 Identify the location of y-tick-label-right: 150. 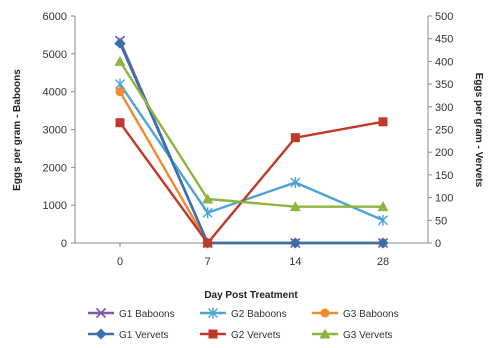
(444, 176).